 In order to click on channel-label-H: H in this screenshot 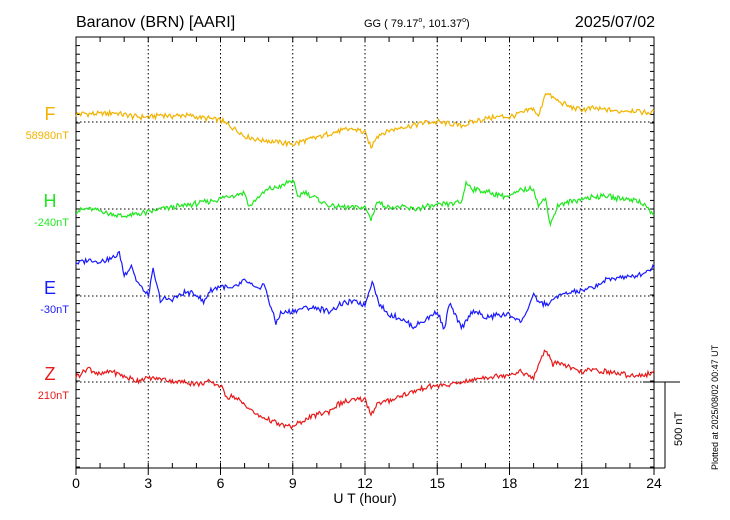, I will do `click(50, 201)`.